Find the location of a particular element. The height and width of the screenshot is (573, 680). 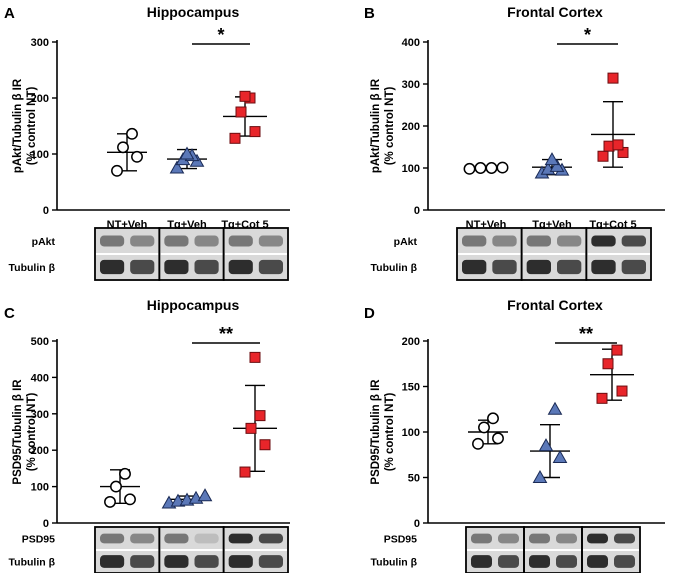

panel-letter: A is located at coordinates (9, 13).